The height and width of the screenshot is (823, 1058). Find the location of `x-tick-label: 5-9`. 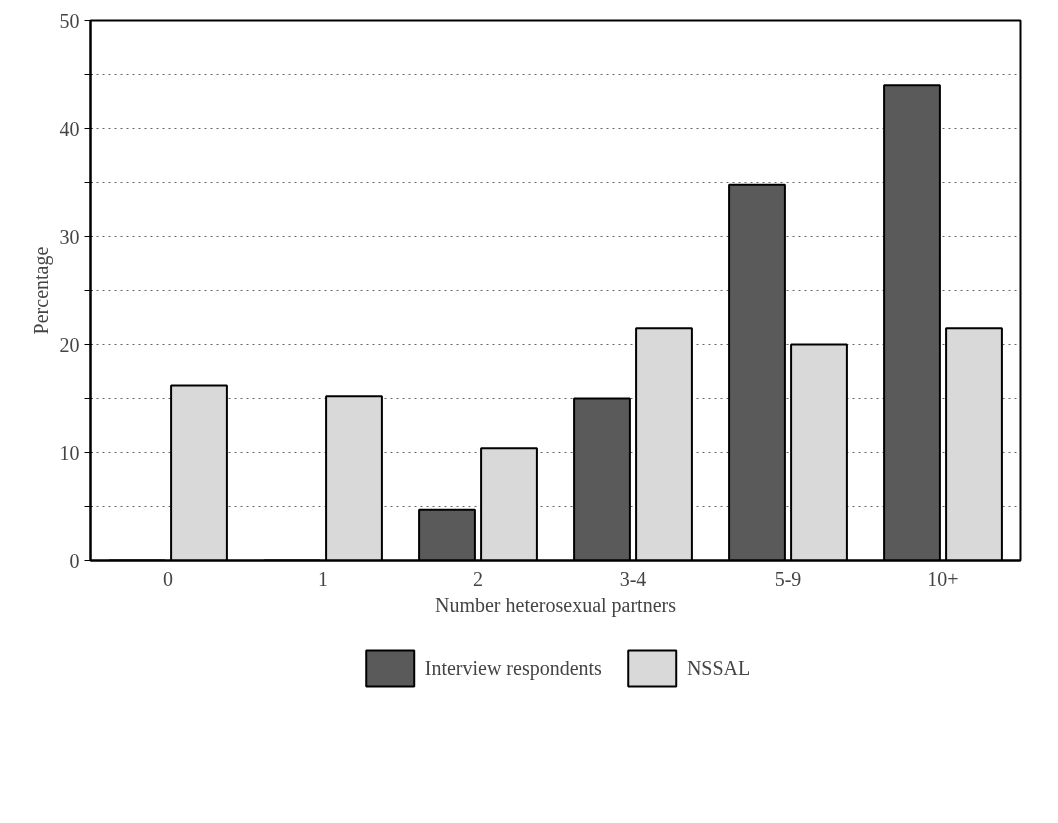

x-tick-label: 5-9 is located at coordinates (788, 578).